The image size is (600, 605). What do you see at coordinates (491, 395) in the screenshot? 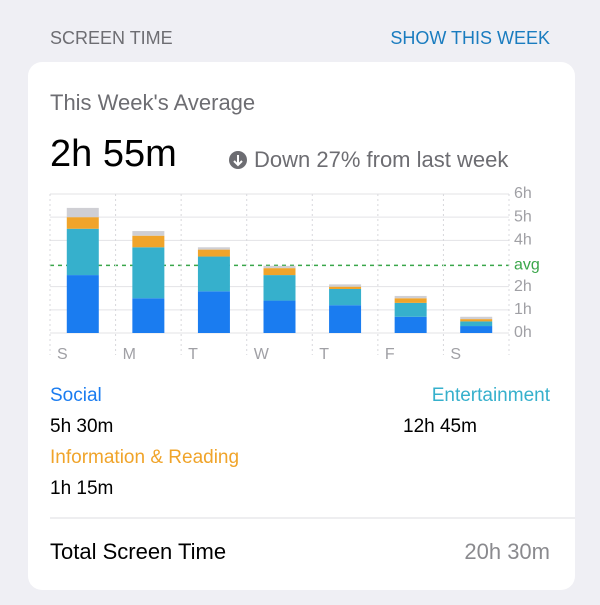
I see `legend-label: Entertainment` at bounding box center [491, 395].